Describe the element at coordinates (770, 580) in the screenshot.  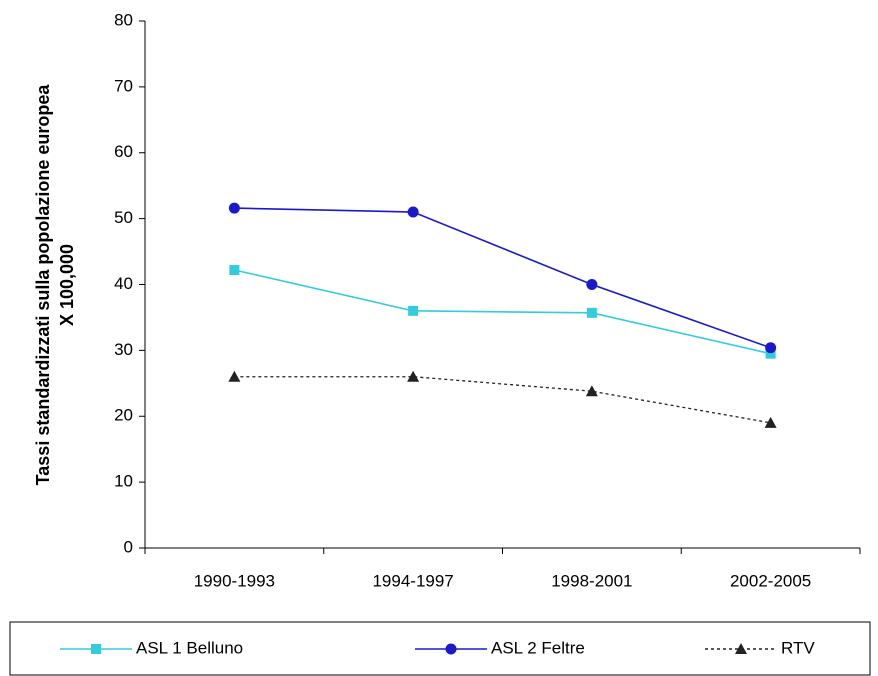
I see `x-tick-label: 2002-2005` at that location.